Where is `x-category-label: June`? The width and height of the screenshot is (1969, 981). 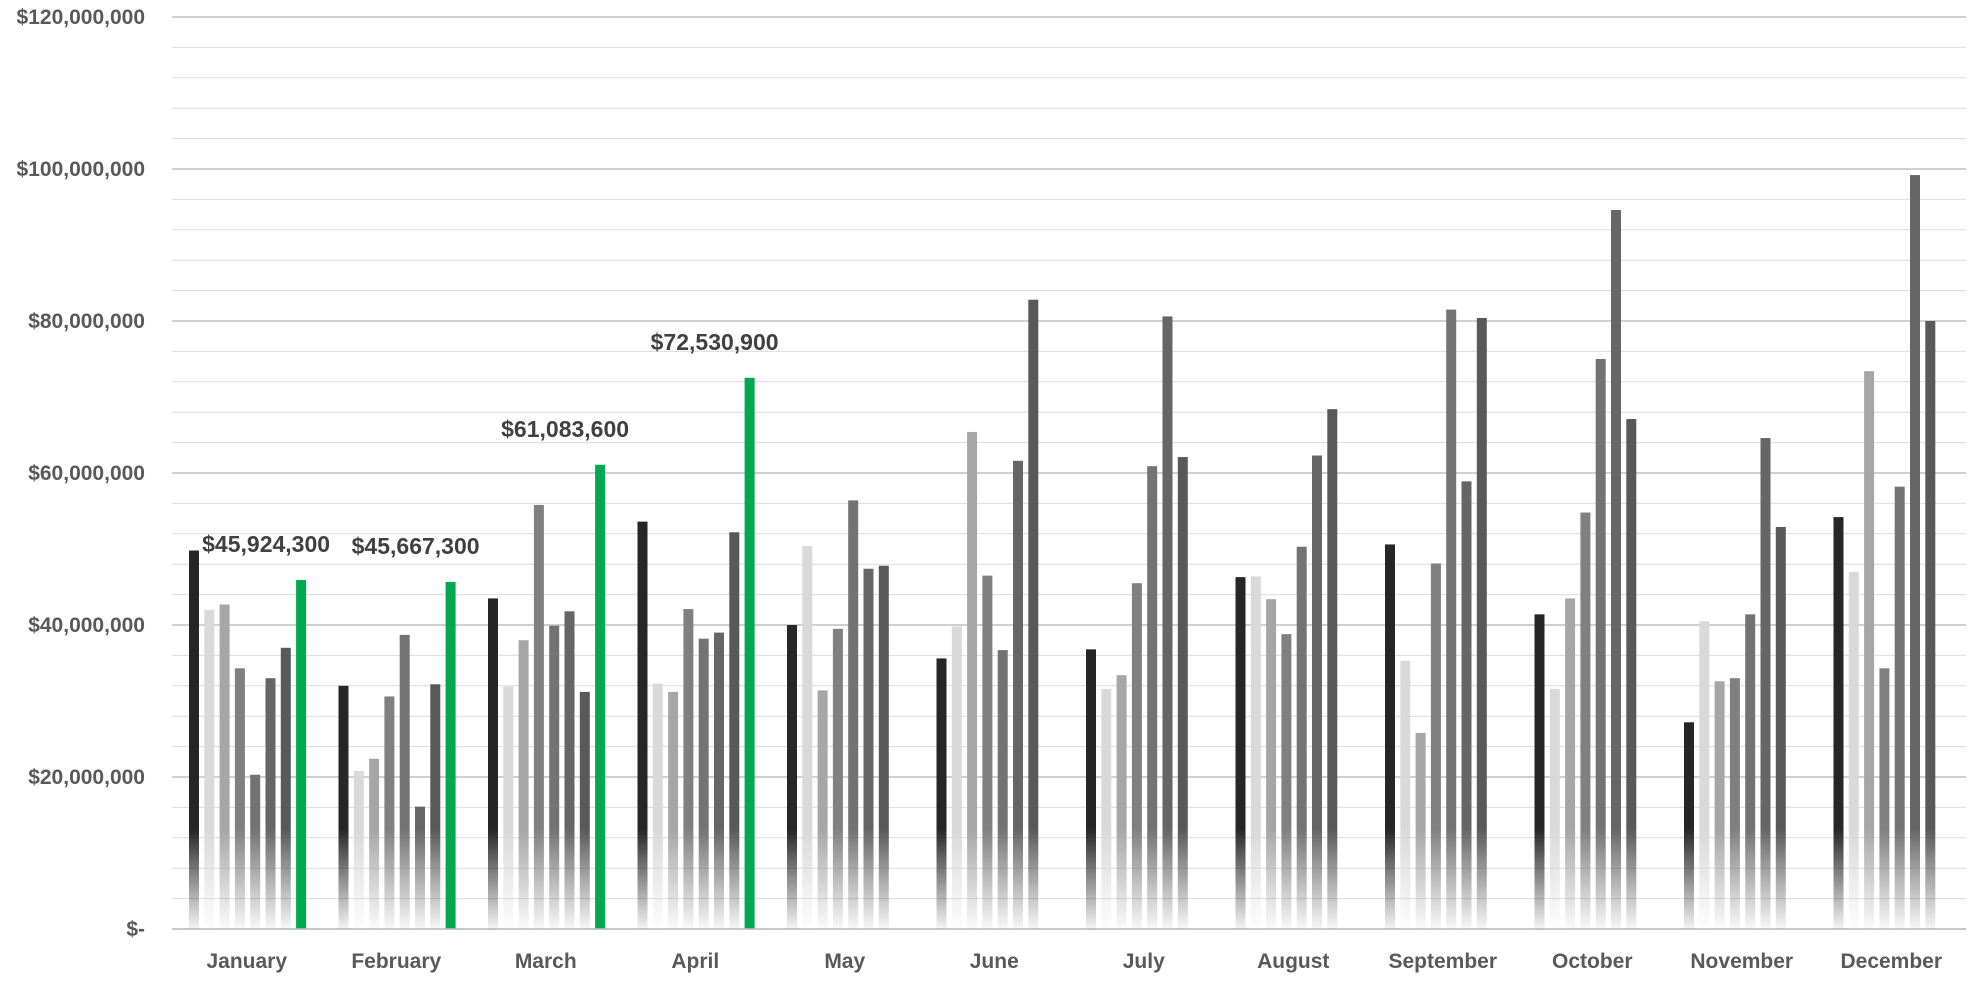
x-category-label: June is located at coordinates (994, 961).